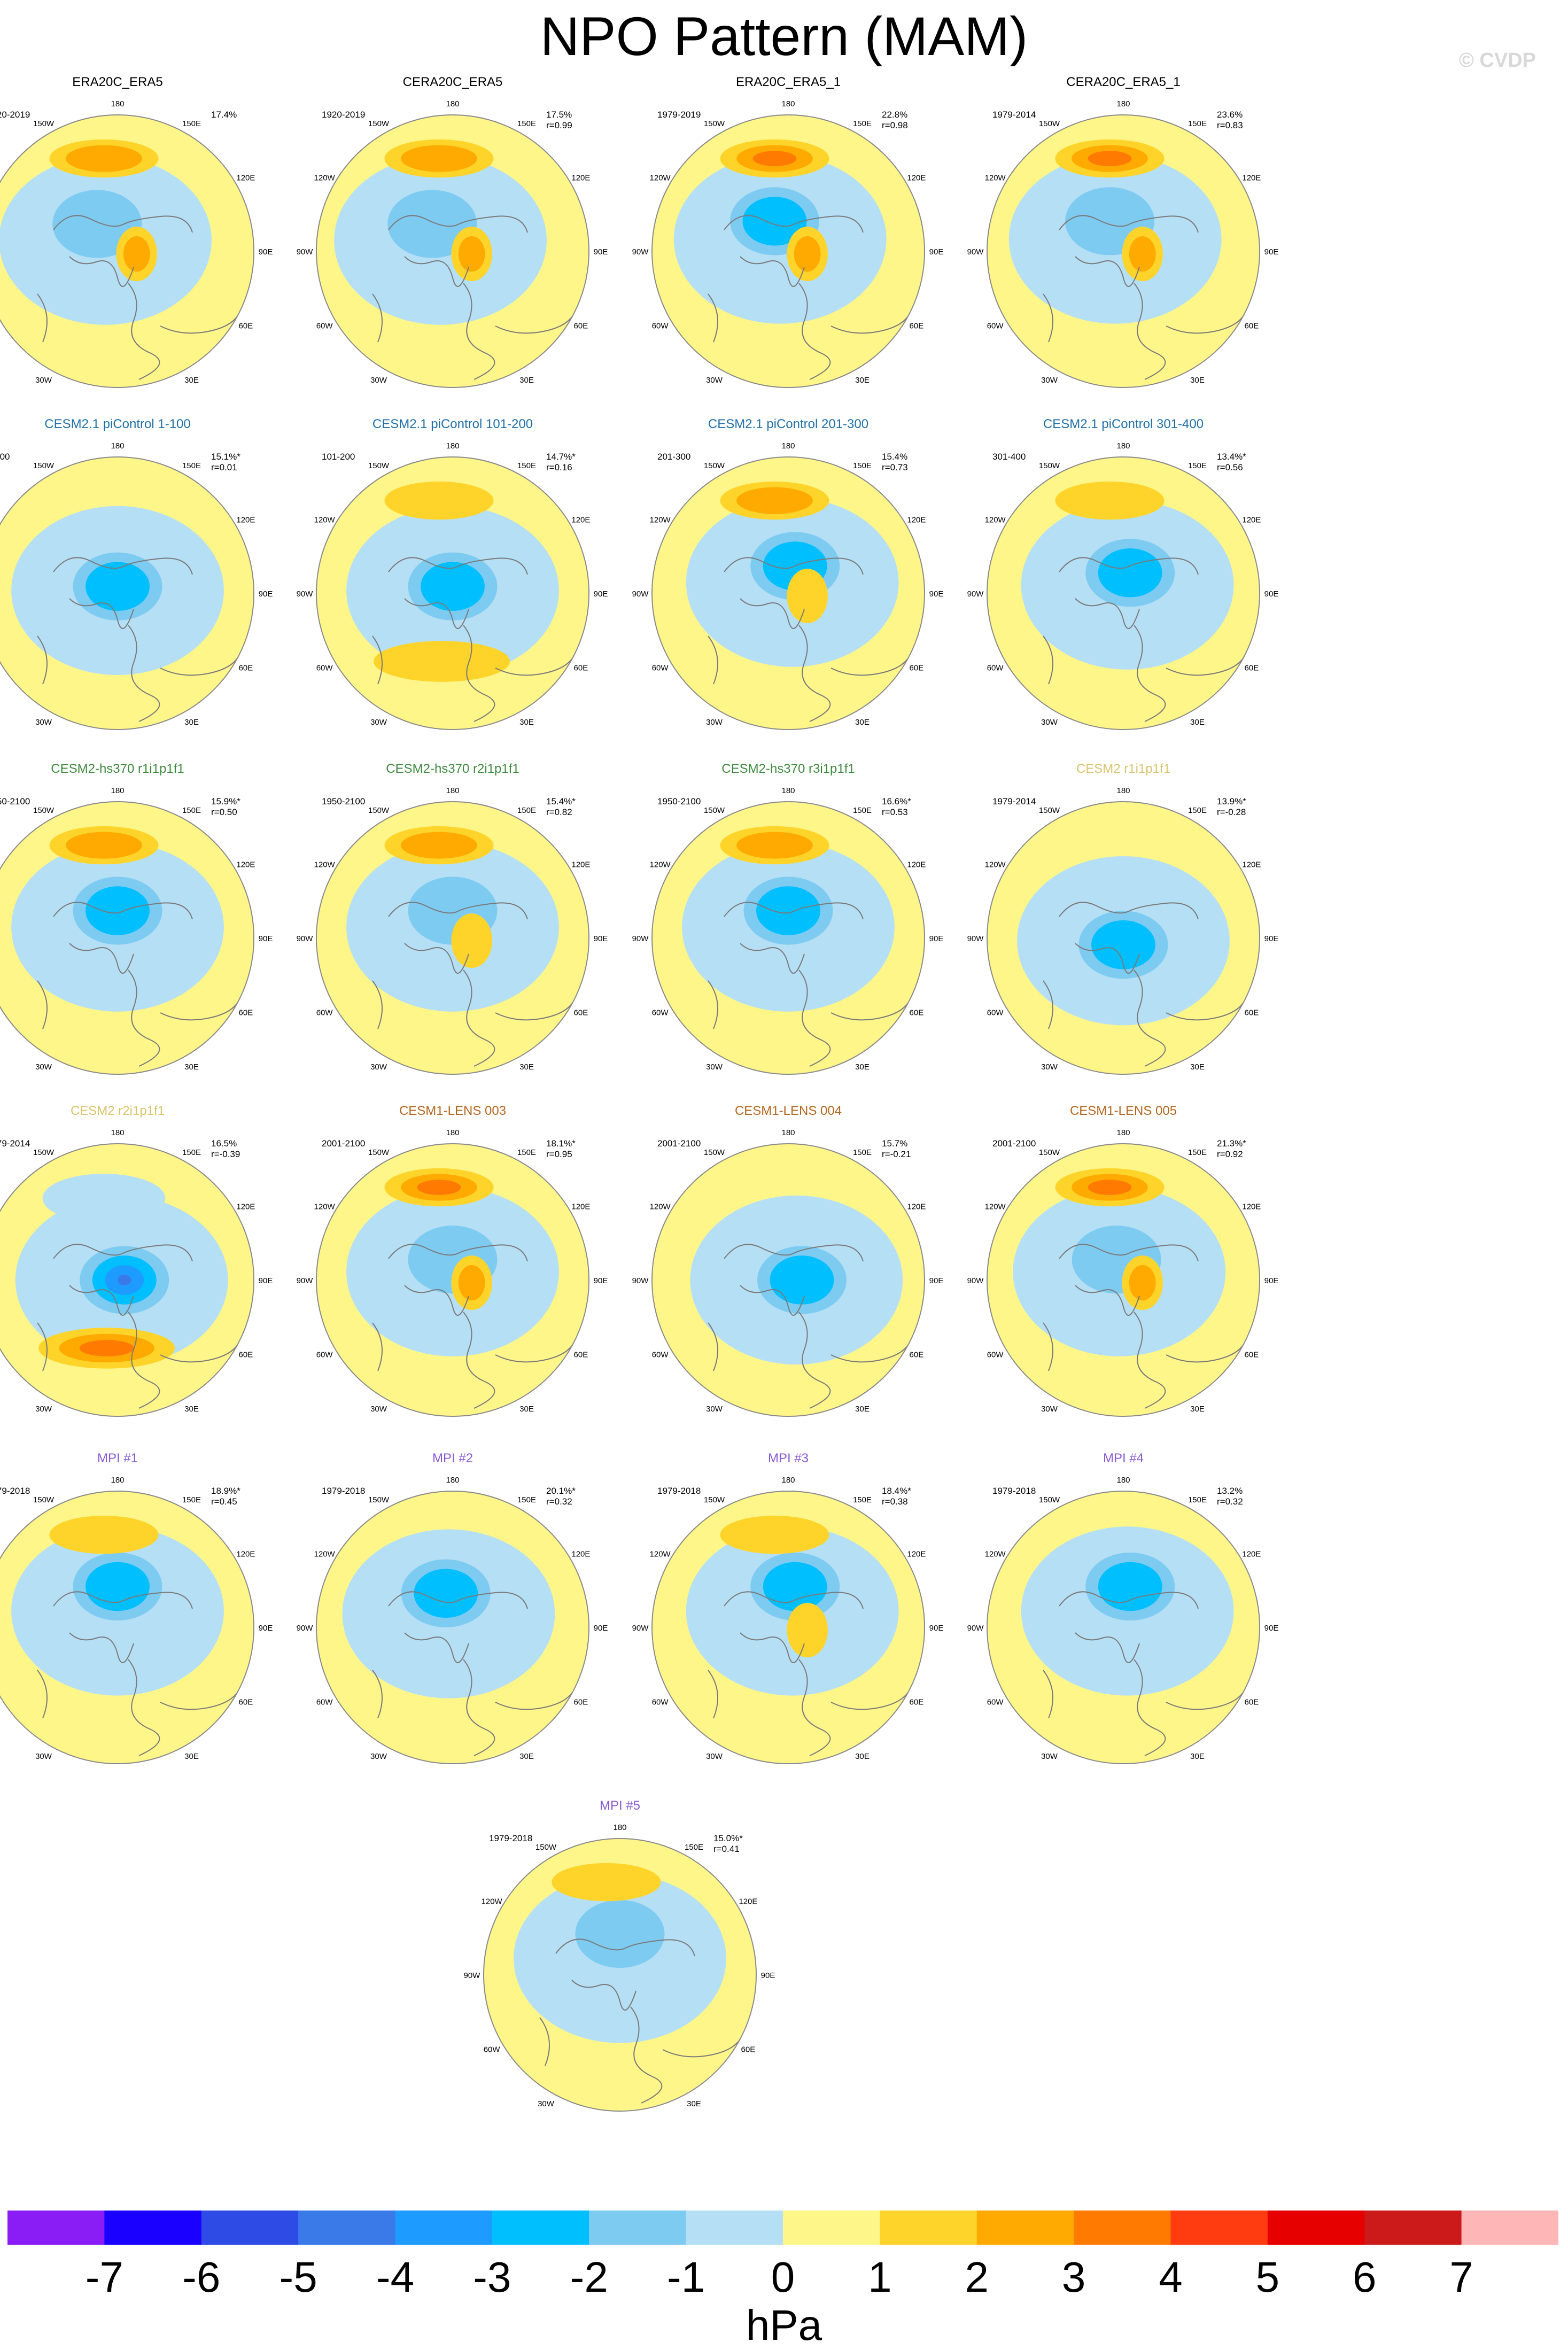 This screenshot has height=2350, width=1568. Describe the element at coordinates (118, 1111) in the screenshot. I see `panel-title: CESM2 r2i1p1f1` at that location.